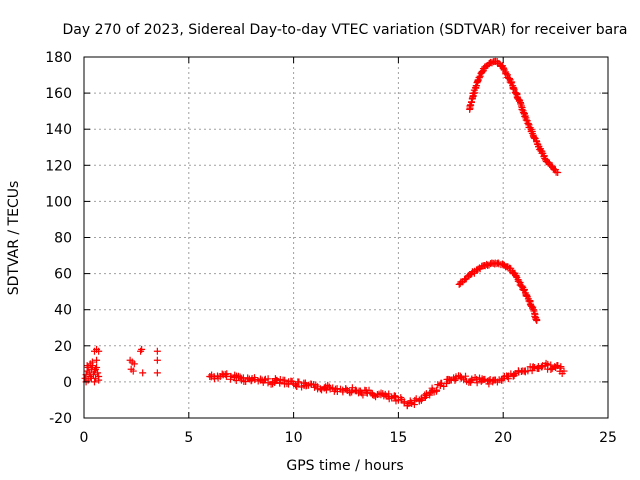 The height and width of the screenshot is (480, 640). What do you see at coordinates (514, 117) in the screenshot?
I see `series-arc-high` at bounding box center [514, 117].